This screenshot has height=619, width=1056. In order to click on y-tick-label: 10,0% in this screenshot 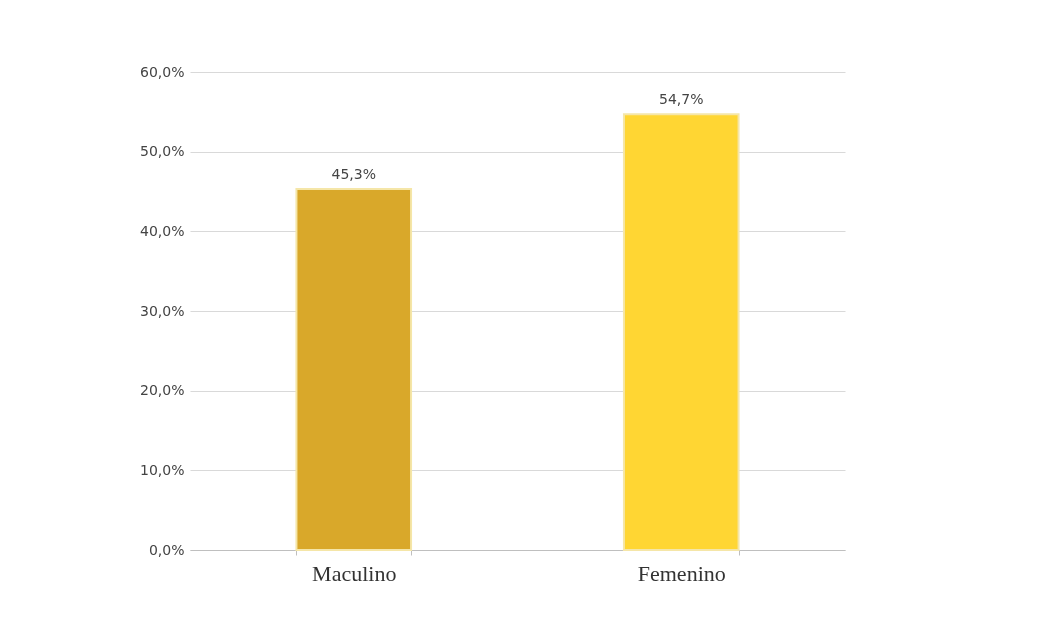, I will do `click(162, 469)`.